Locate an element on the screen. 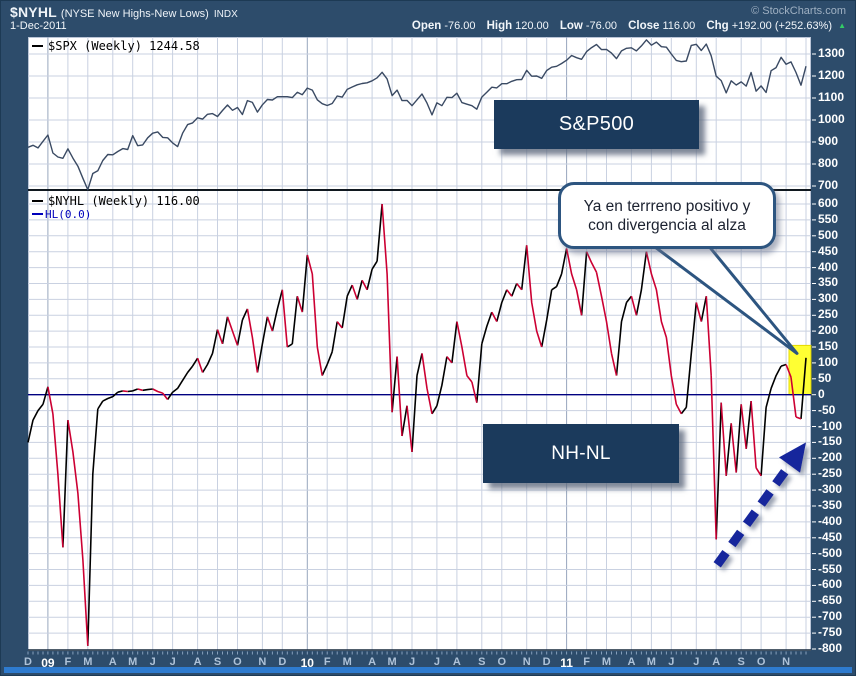 The width and height of the screenshot is (856, 676). spx-annotation-text: S&P500 is located at coordinates (596, 124).